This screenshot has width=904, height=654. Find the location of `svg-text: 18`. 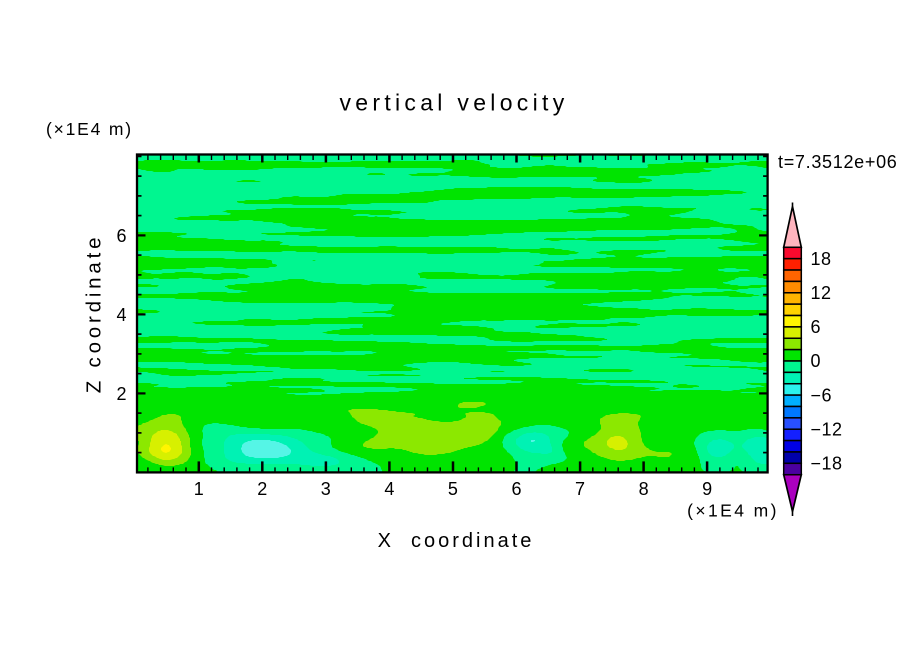

svg-text: 18 is located at coordinates (821, 259).